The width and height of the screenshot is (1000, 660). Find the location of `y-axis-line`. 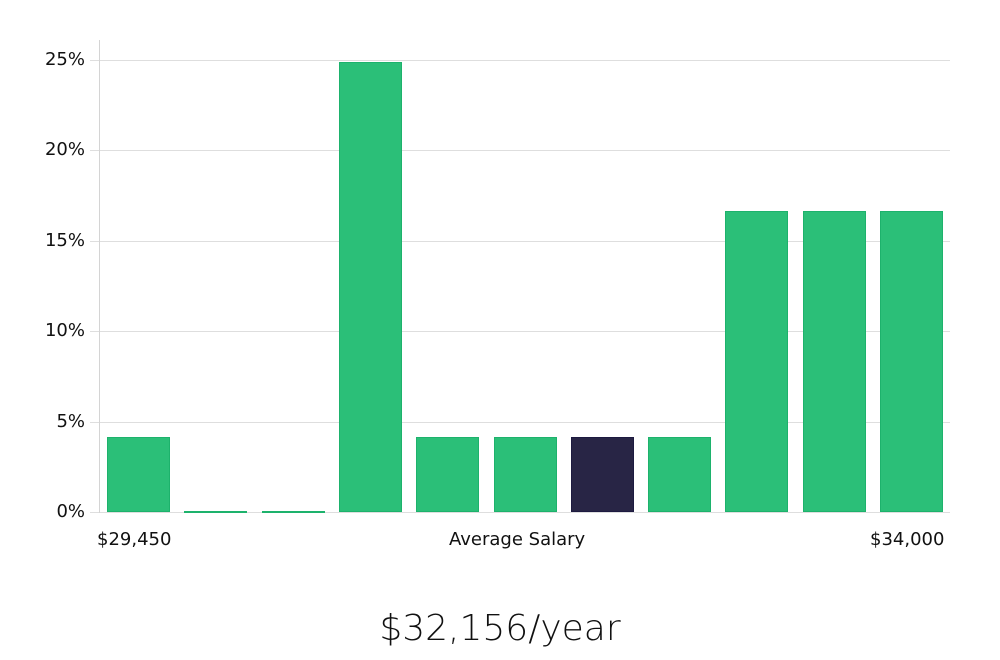

y-axis-line is located at coordinates (99, 276).